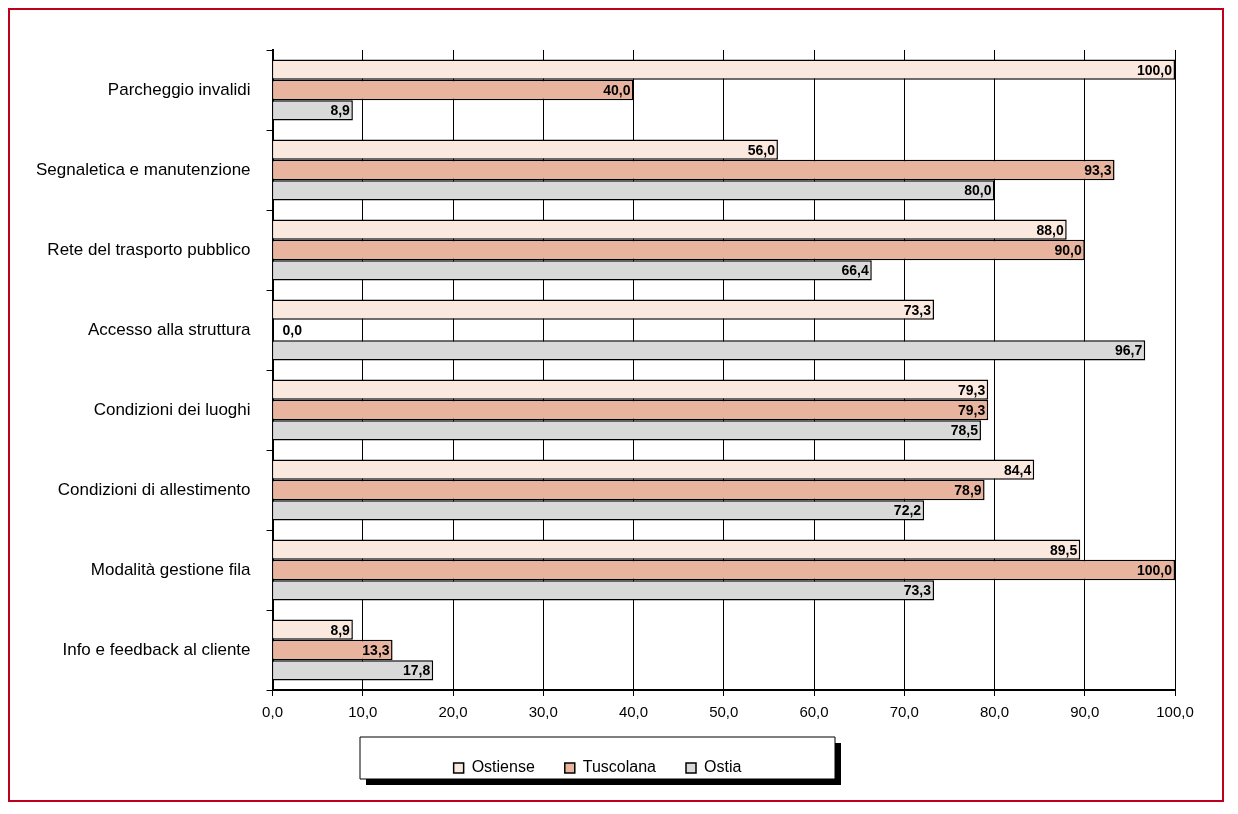 The image size is (1238, 814). I want to click on data-label: 80,0, so click(978, 190).